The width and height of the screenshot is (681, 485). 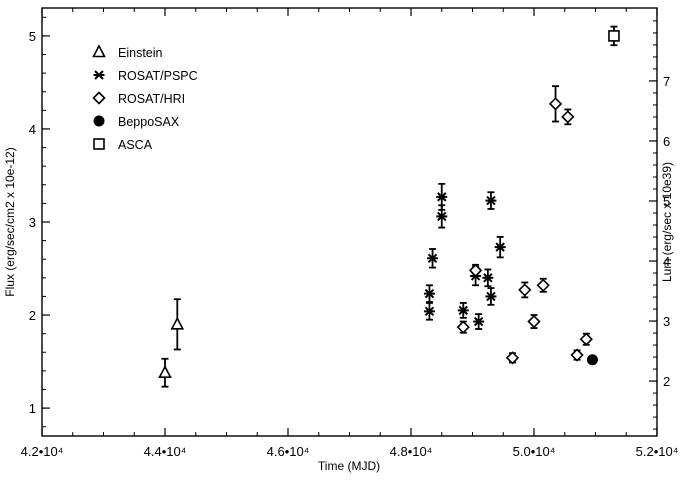 What do you see at coordinates (614, 36) in the screenshot?
I see `data-point-square` at bounding box center [614, 36].